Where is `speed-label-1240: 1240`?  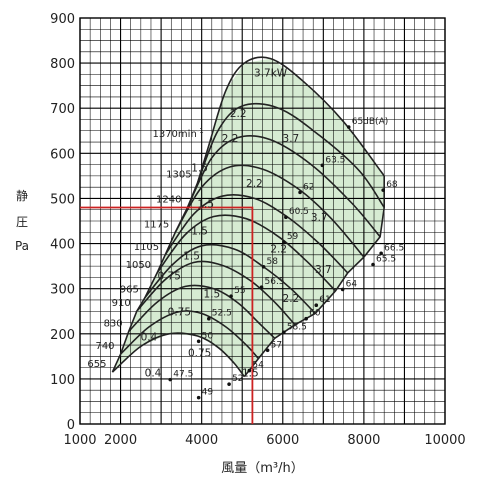 speed-label-1240: 1240 is located at coordinates (168, 199).